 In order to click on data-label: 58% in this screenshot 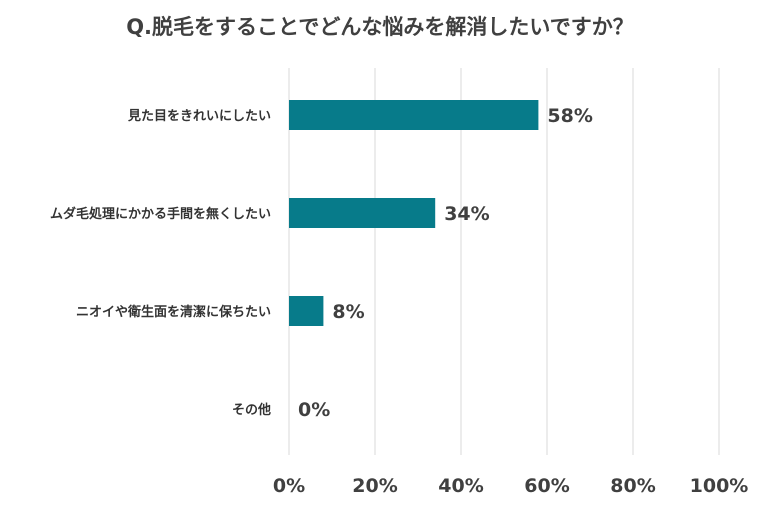, I will do `click(569, 116)`.